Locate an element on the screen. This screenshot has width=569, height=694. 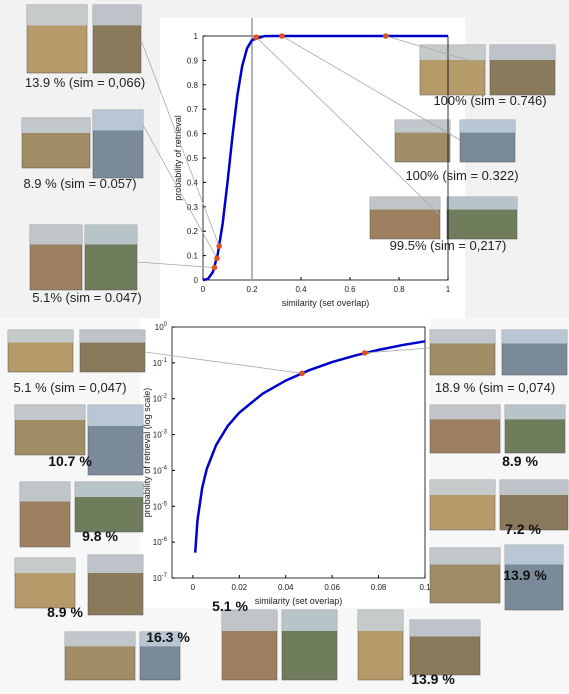
caption: 16.3 % is located at coordinates (168, 637).